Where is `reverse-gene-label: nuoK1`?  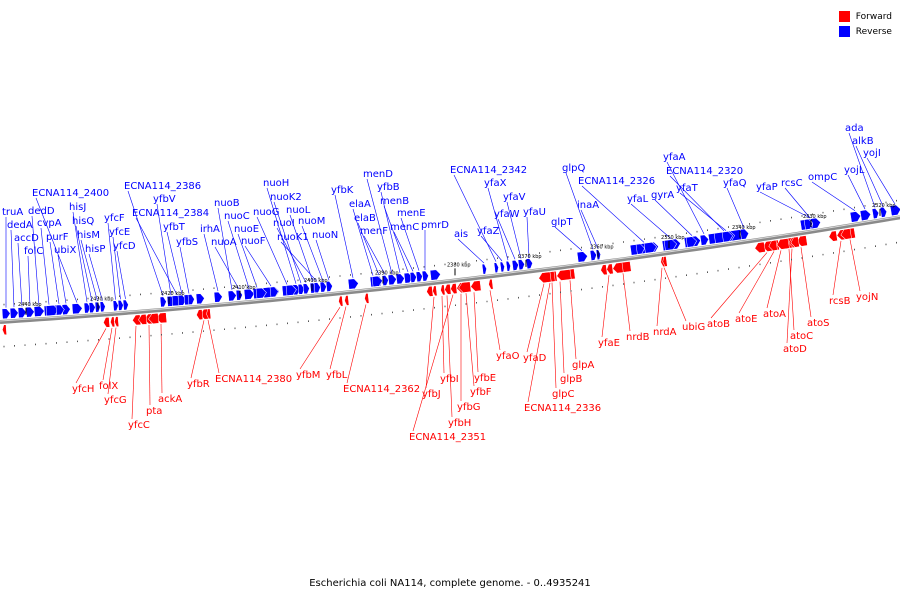
reverse-gene-label: nuoK1 is located at coordinates (293, 237).